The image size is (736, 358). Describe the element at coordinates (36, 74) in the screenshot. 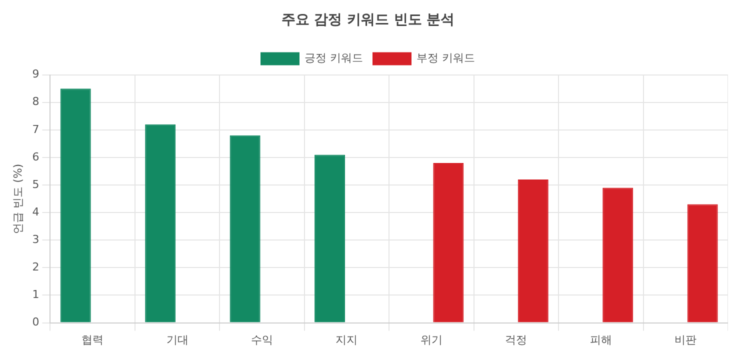

I see `y-tick-label: 9` at that location.